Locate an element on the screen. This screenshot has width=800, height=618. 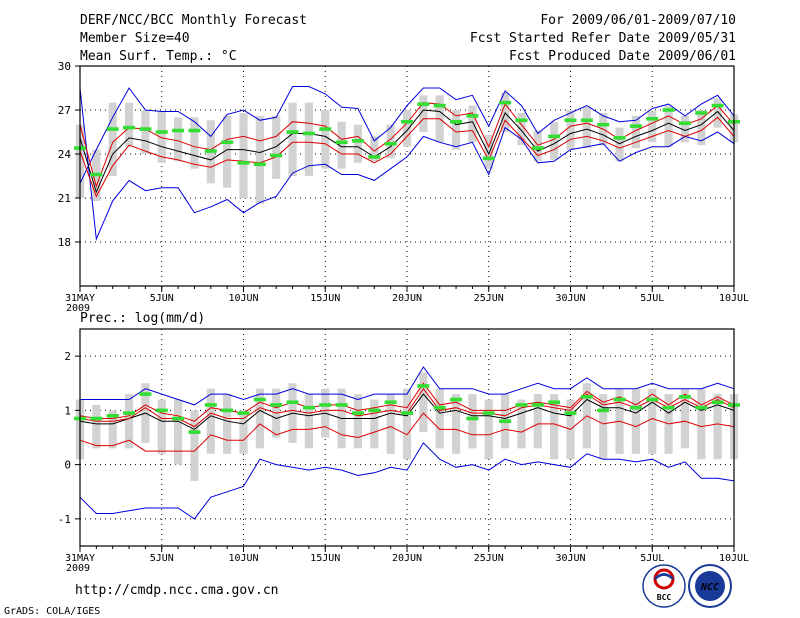
ncc-logo-globe-icon is located at coordinates (710, 586).